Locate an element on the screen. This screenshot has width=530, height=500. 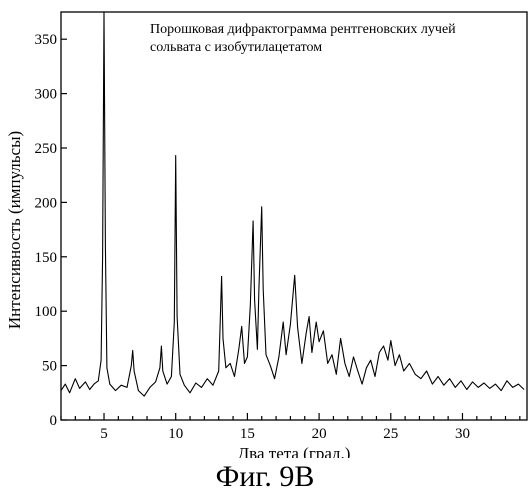
x-tick-label: 20 is located at coordinates (319, 434).